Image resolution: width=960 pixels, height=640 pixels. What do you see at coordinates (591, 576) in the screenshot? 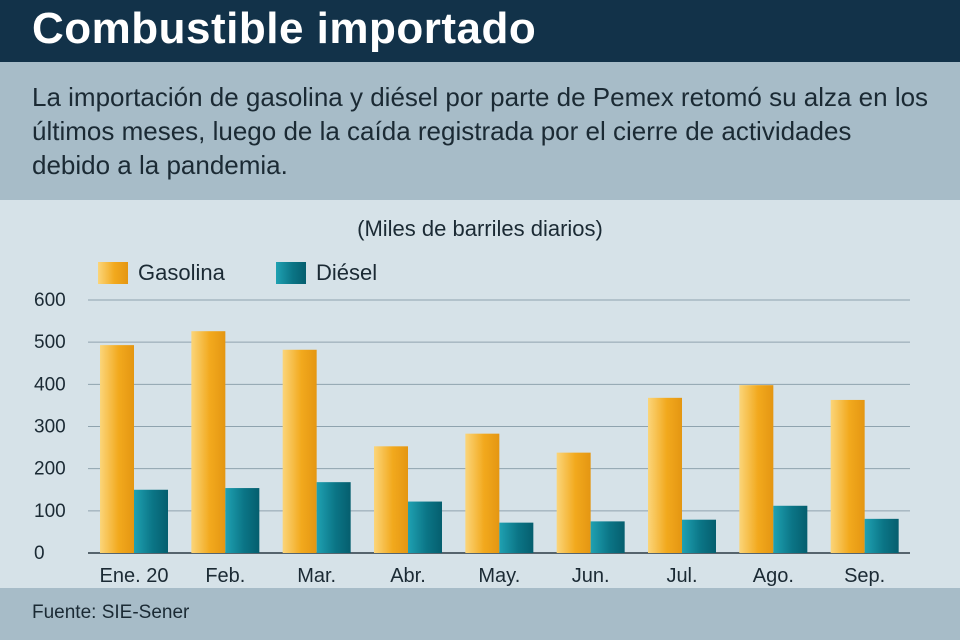
I see `x-tick-label: Jun.` at bounding box center [591, 576].